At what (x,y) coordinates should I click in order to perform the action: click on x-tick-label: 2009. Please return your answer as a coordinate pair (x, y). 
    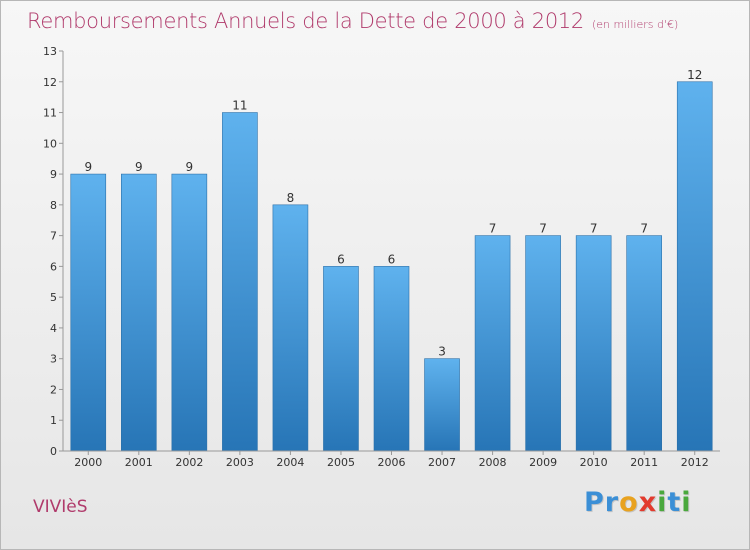
    Looking at the image, I should click on (543, 462).